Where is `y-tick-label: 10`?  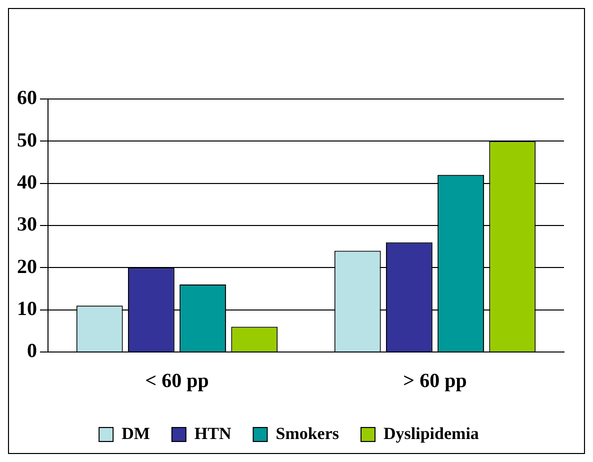 y-tick-label: 10 is located at coordinates (27, 309).